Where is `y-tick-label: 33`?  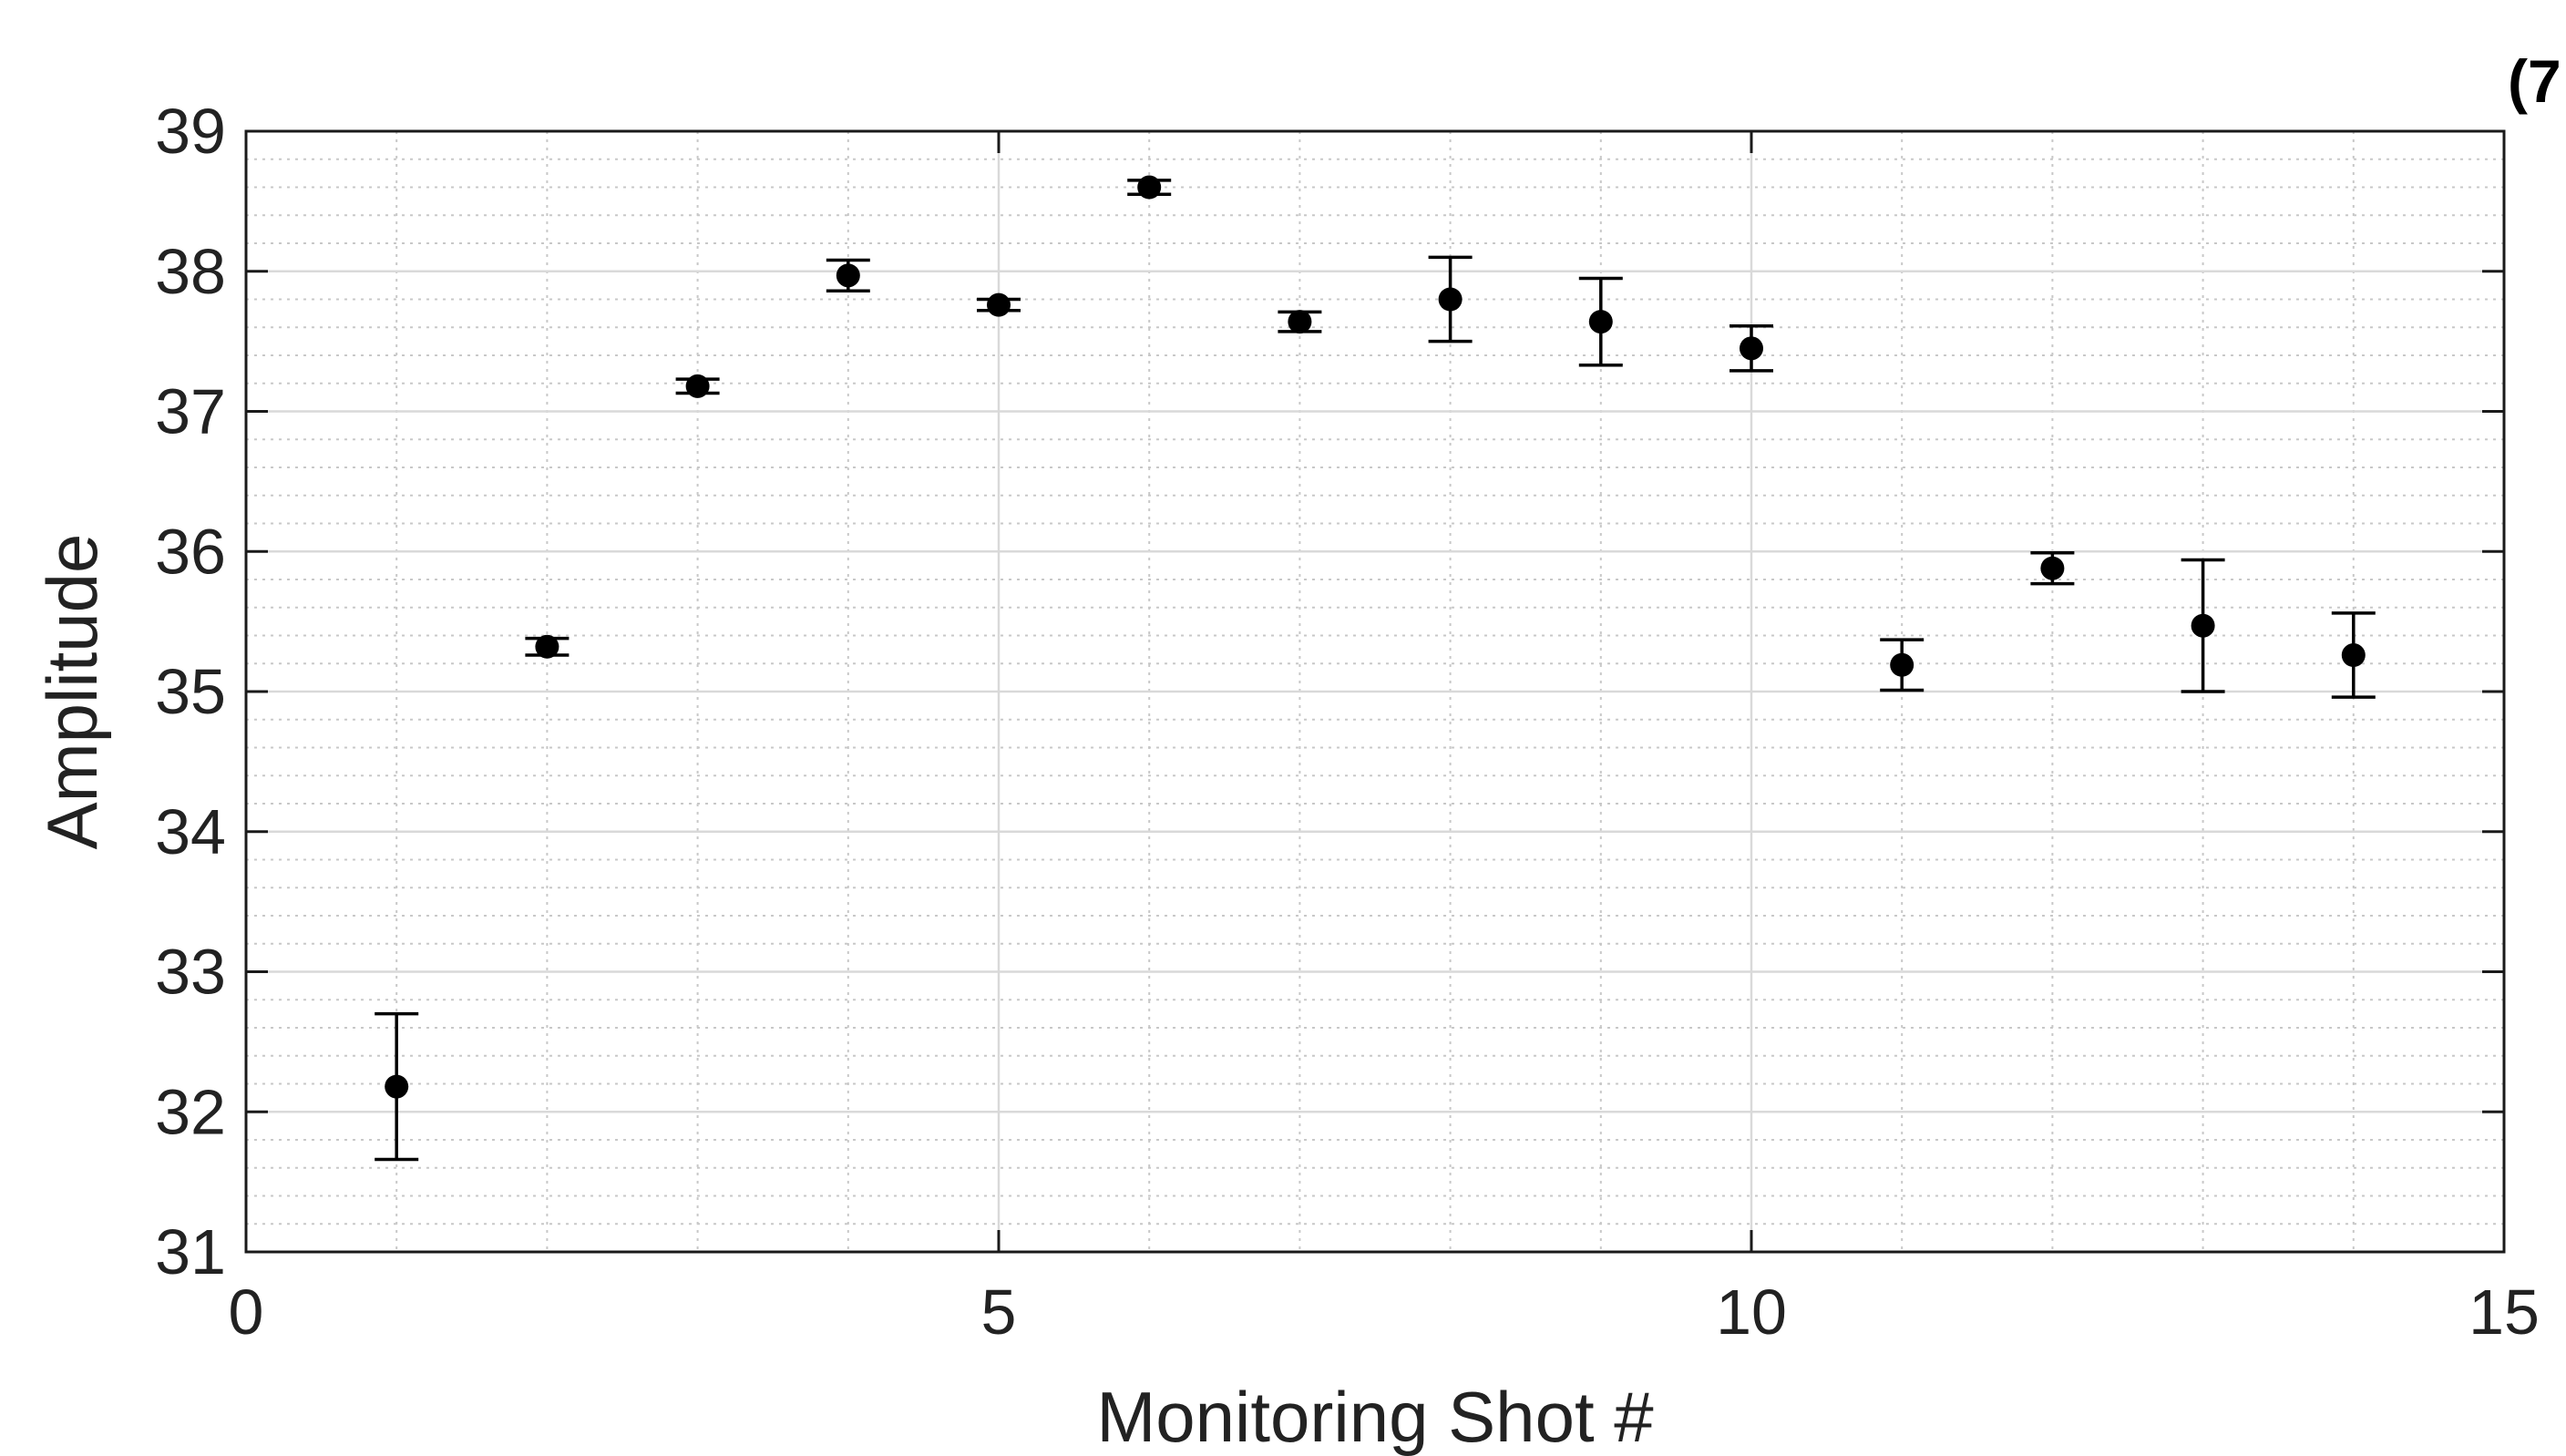
y-tick-label: 33 is located at coordinates (191, 973).